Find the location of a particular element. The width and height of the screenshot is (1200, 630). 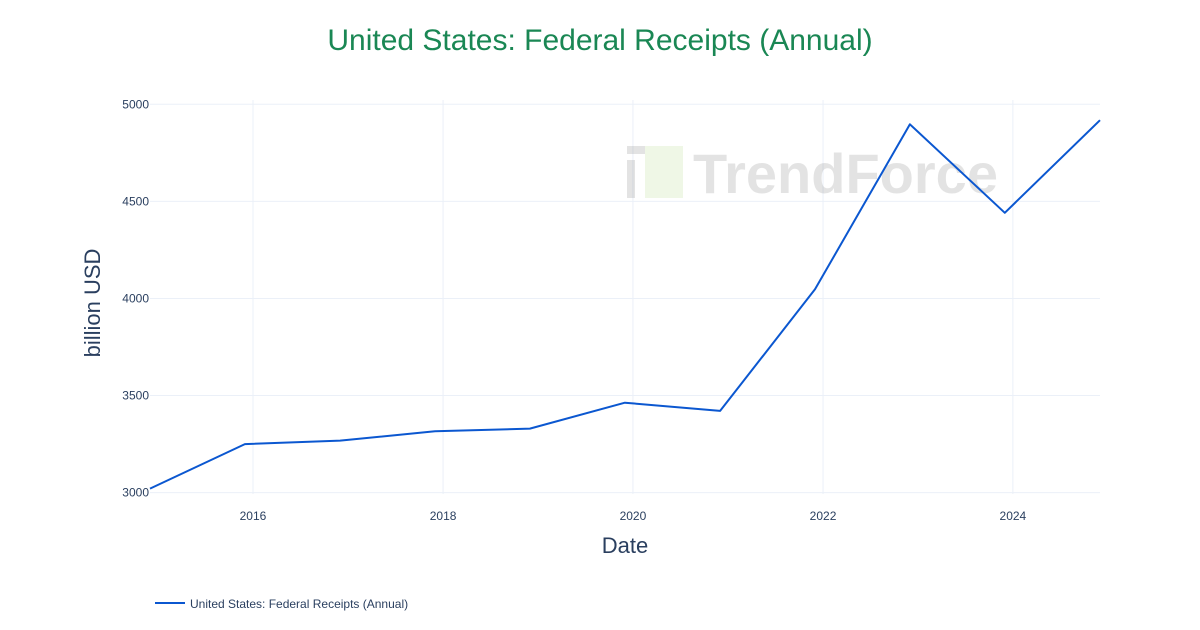

y-tick-label: 3500 is located at coordinates (135, 396).